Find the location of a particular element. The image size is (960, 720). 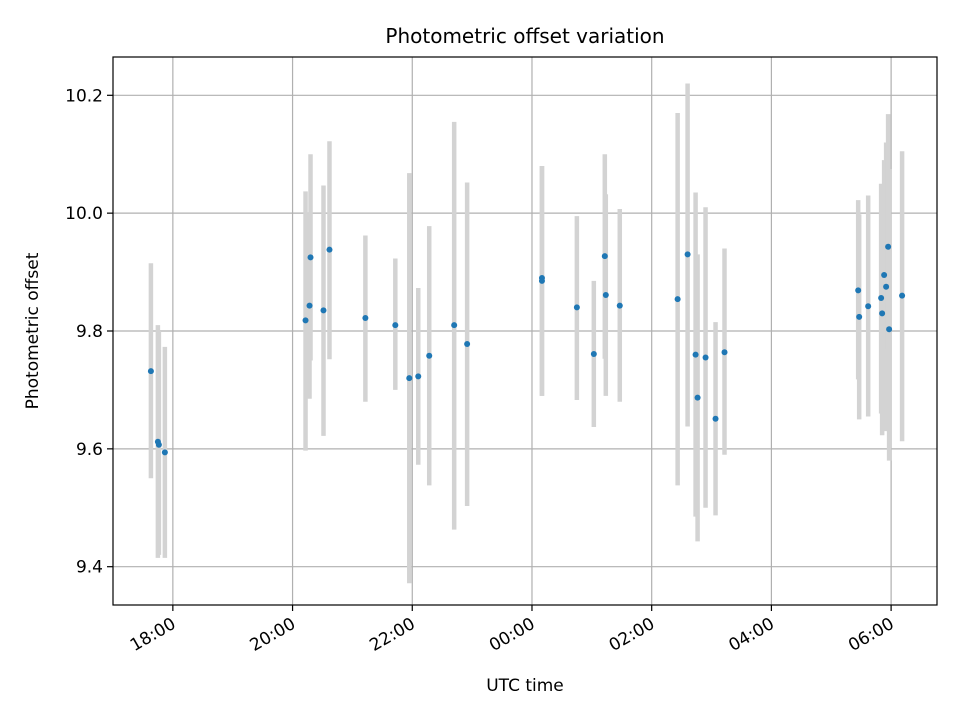

y-tick-label: 10.0 is located at coordinates (84, 214).